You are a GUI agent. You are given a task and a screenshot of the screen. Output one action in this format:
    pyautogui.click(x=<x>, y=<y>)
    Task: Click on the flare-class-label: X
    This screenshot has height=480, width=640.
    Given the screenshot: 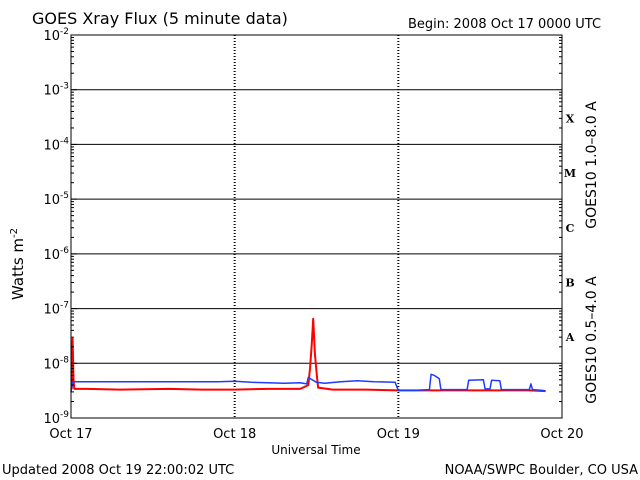 What is the action you would take?
    pyautogui.click(x=570, y=118)
    